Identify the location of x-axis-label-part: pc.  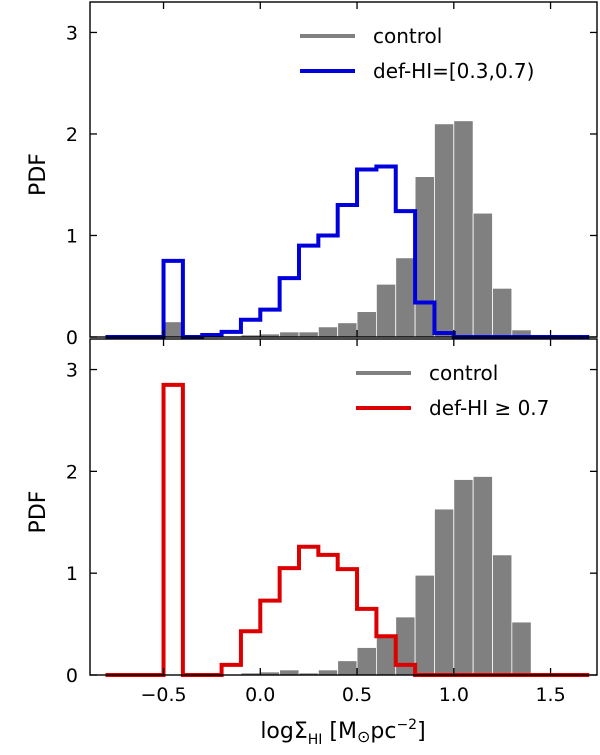
(383, 731).